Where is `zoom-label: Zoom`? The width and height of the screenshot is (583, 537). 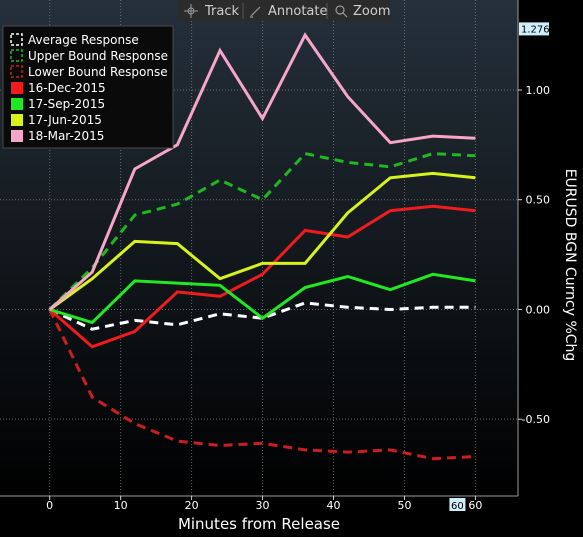 zoom-label: Zoom is located at coordinates (371, 11).